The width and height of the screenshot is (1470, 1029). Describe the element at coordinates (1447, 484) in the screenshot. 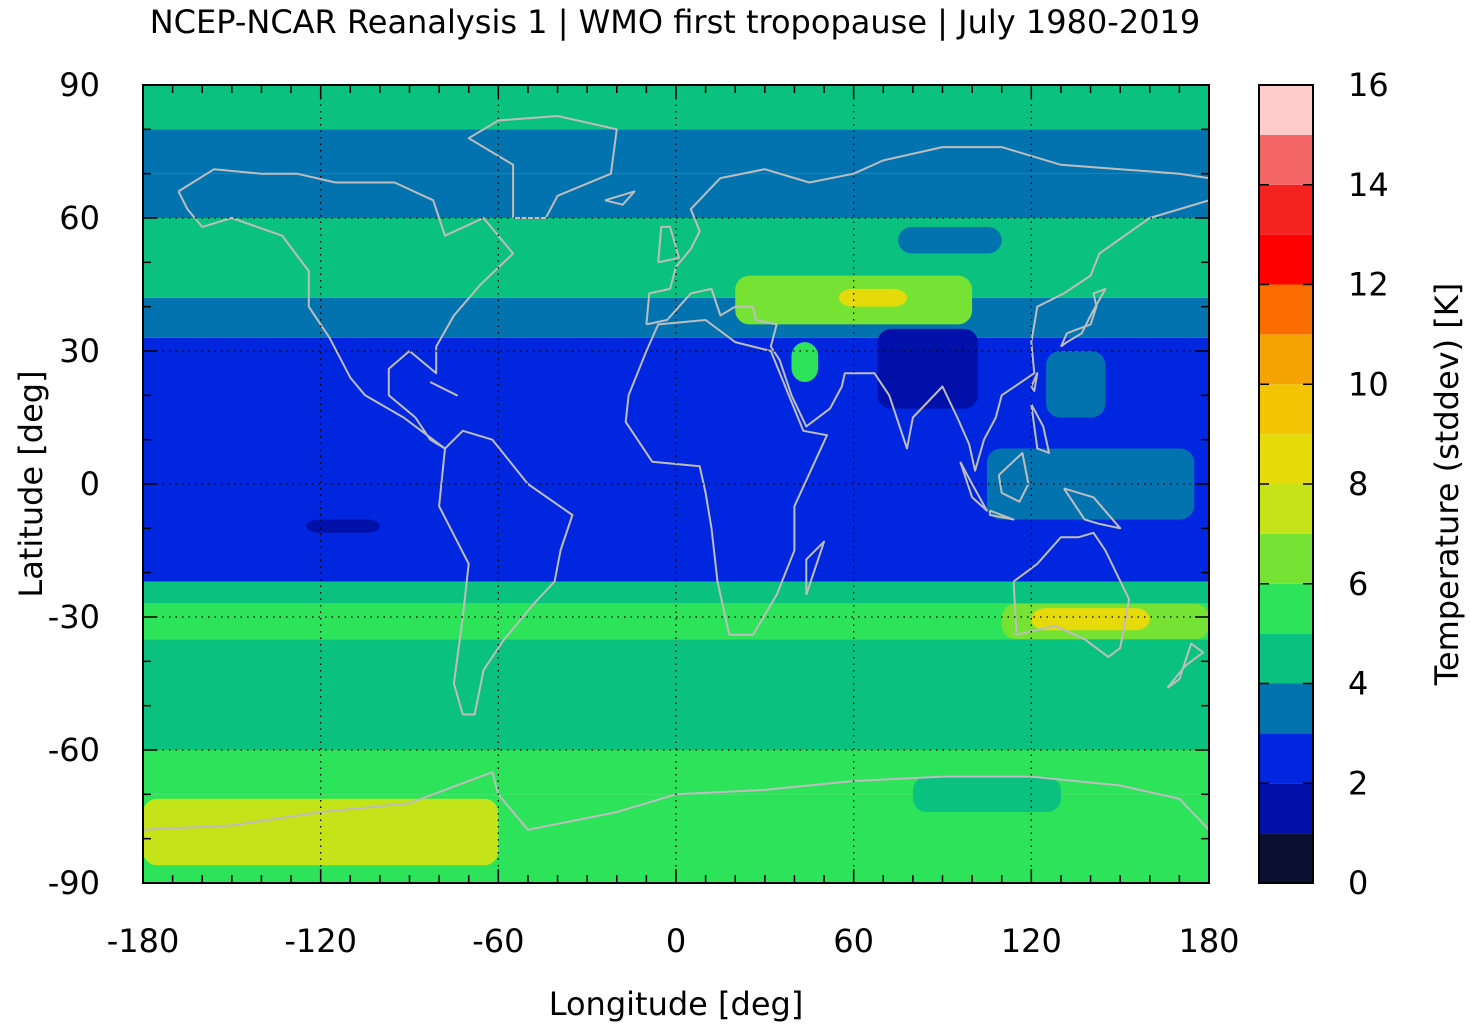

I see `colorbar-title: Temperature (stddev) [K]` at that location.